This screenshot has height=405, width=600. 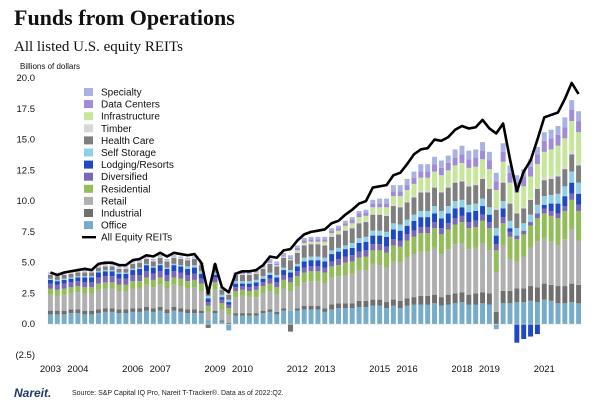 What do you see at coordinates (160, 369) in the screenshot?
I see `x-tick-label: 2007` at bounding box center [160, 369].